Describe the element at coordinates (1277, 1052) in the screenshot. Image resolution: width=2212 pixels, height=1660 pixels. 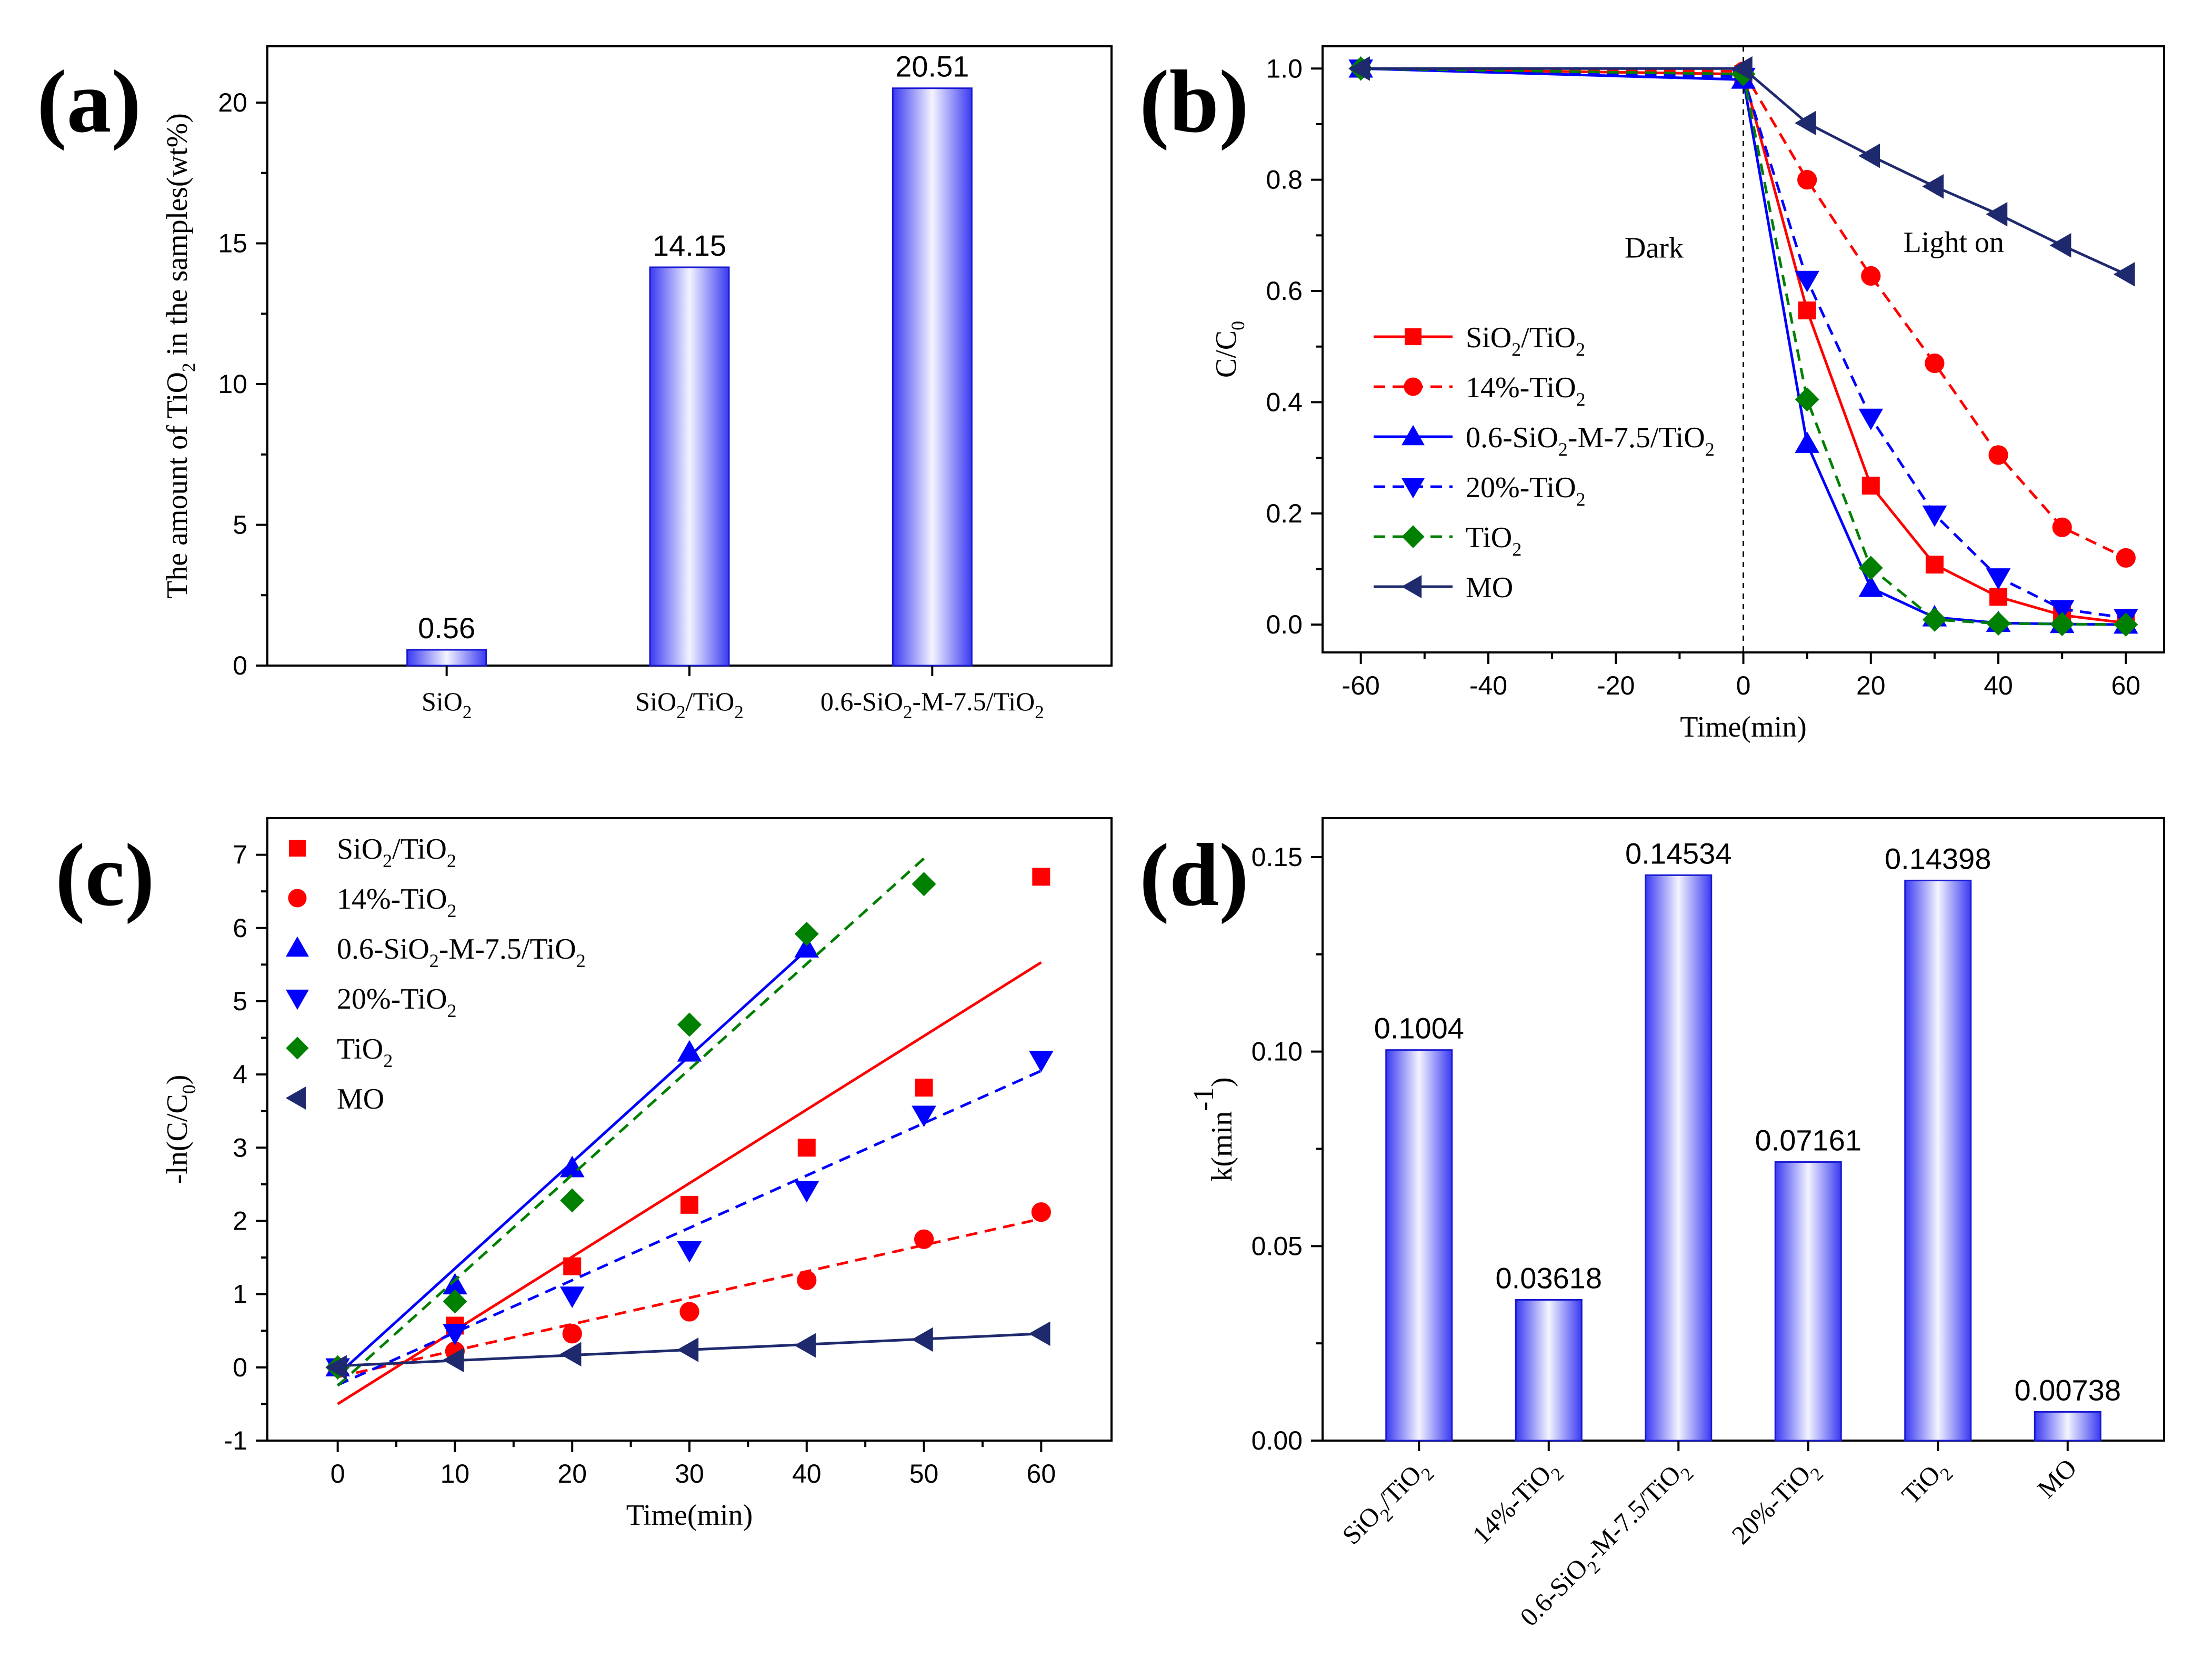
I see `y-tick-label-d: 0.10` at that location.